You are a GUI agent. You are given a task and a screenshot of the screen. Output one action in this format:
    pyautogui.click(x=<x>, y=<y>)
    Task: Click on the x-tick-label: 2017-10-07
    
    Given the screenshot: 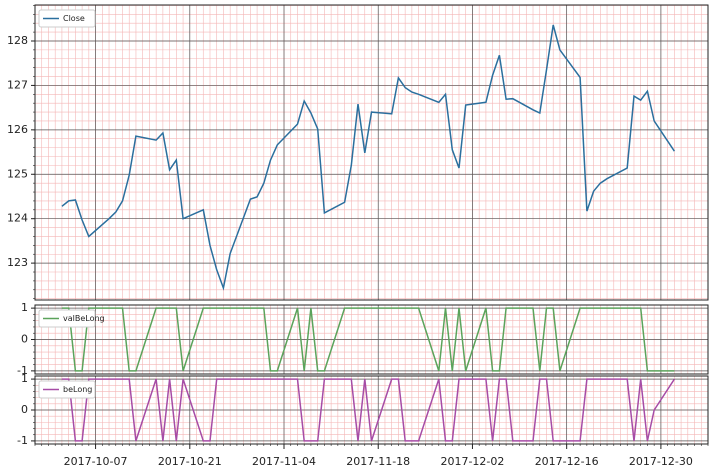 What is the action you would take?
    pyautogui.click(x=96, y=461)
    